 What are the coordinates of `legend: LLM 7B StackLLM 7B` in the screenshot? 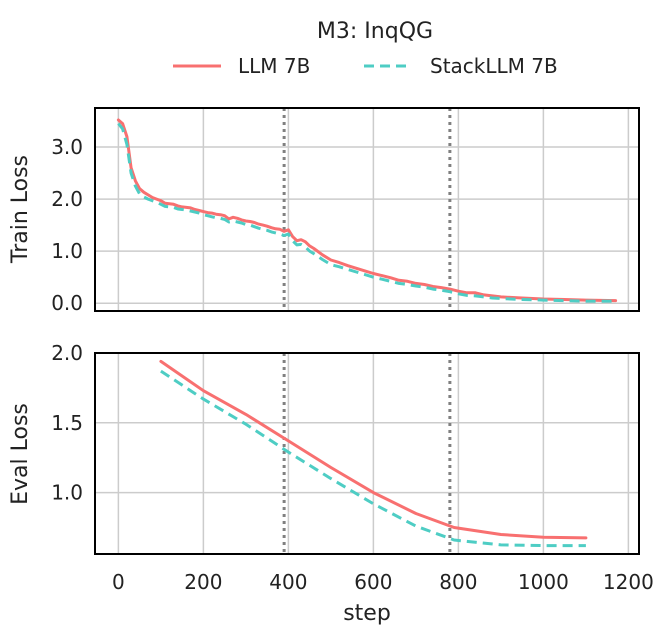 It's located at (365, 66).